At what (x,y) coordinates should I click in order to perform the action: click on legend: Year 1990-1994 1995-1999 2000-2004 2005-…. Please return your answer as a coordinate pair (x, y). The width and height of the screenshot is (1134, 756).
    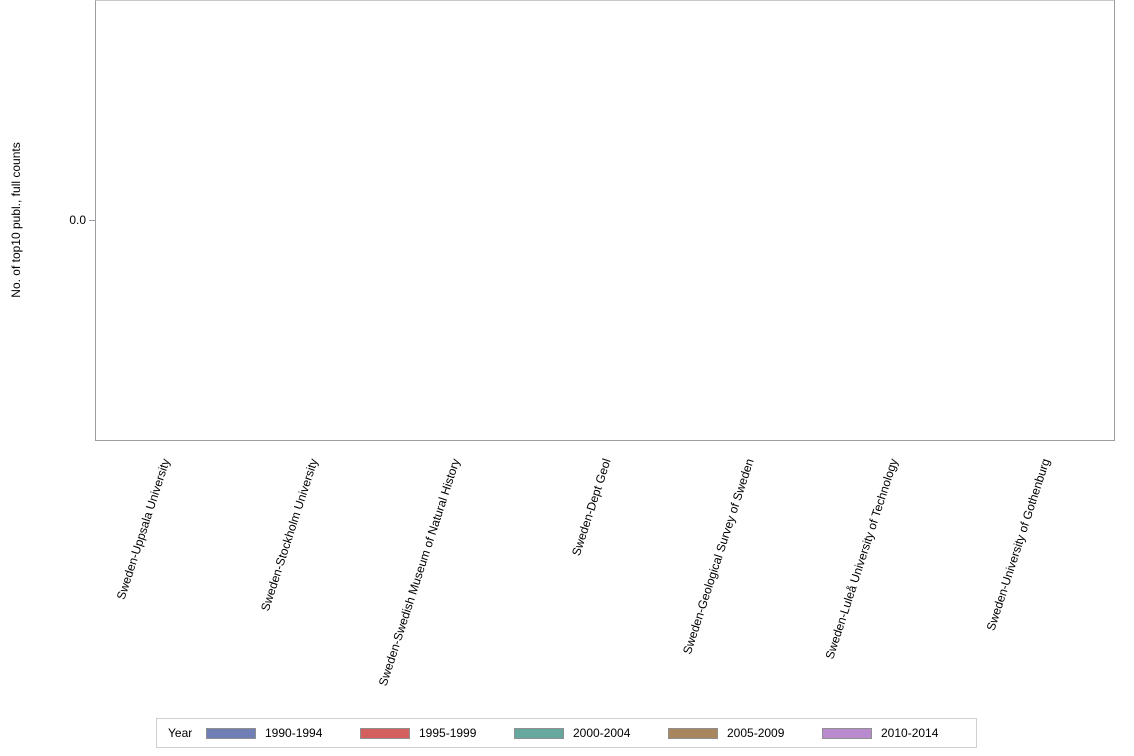
    Looking at the image, I should click on (566, 733).